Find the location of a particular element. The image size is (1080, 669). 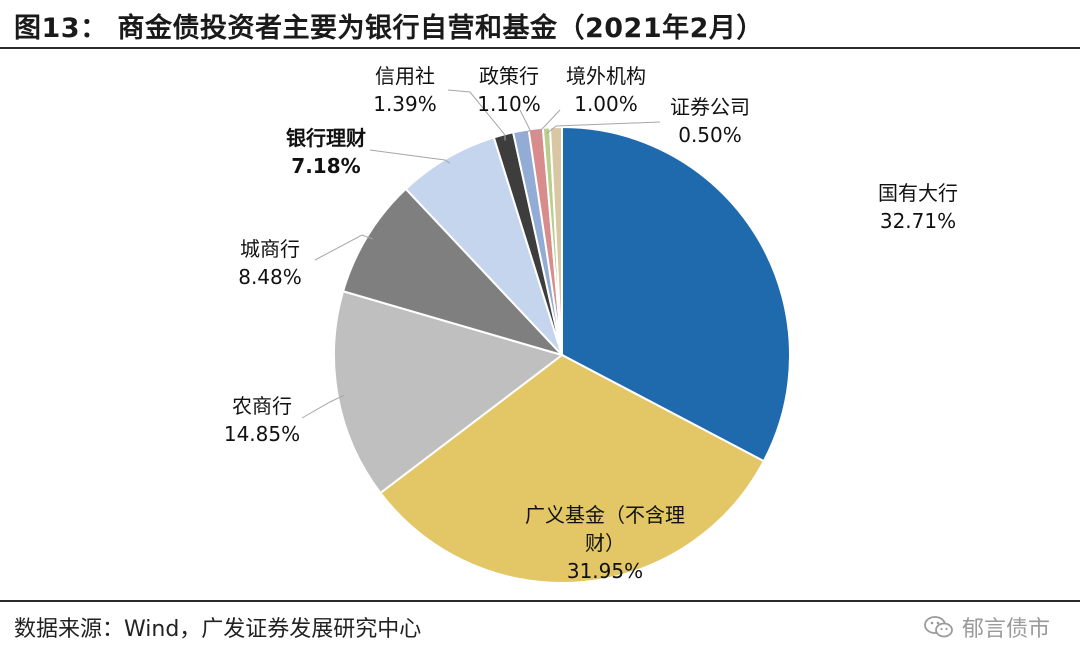

source-note: 数据来源：Wind，广发证券发展研究中心 is located at coordinates (218, 629).